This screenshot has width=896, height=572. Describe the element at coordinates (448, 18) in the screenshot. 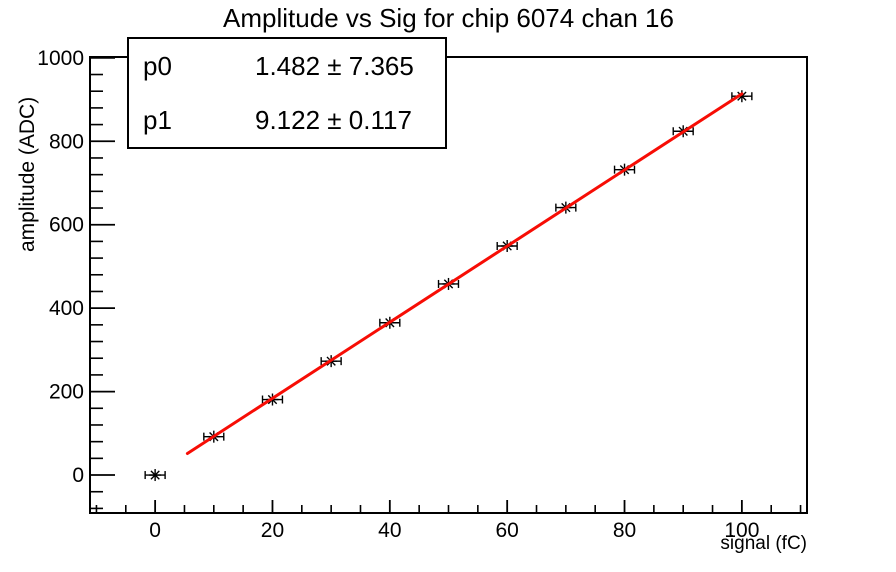

I see `plot-title: Amplitude vs Sig for chip 6074 chan 16` at that location.